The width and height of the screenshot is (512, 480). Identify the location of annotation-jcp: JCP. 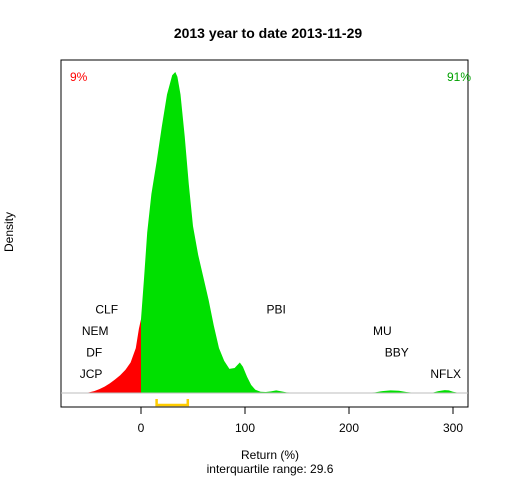
(91, 374).